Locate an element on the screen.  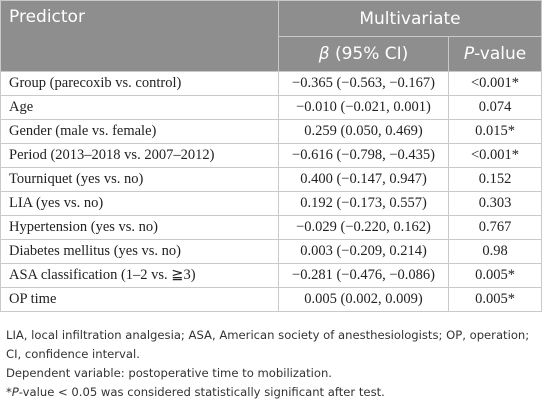
predictor-cell: OP time is located at coordinates (139, 299).